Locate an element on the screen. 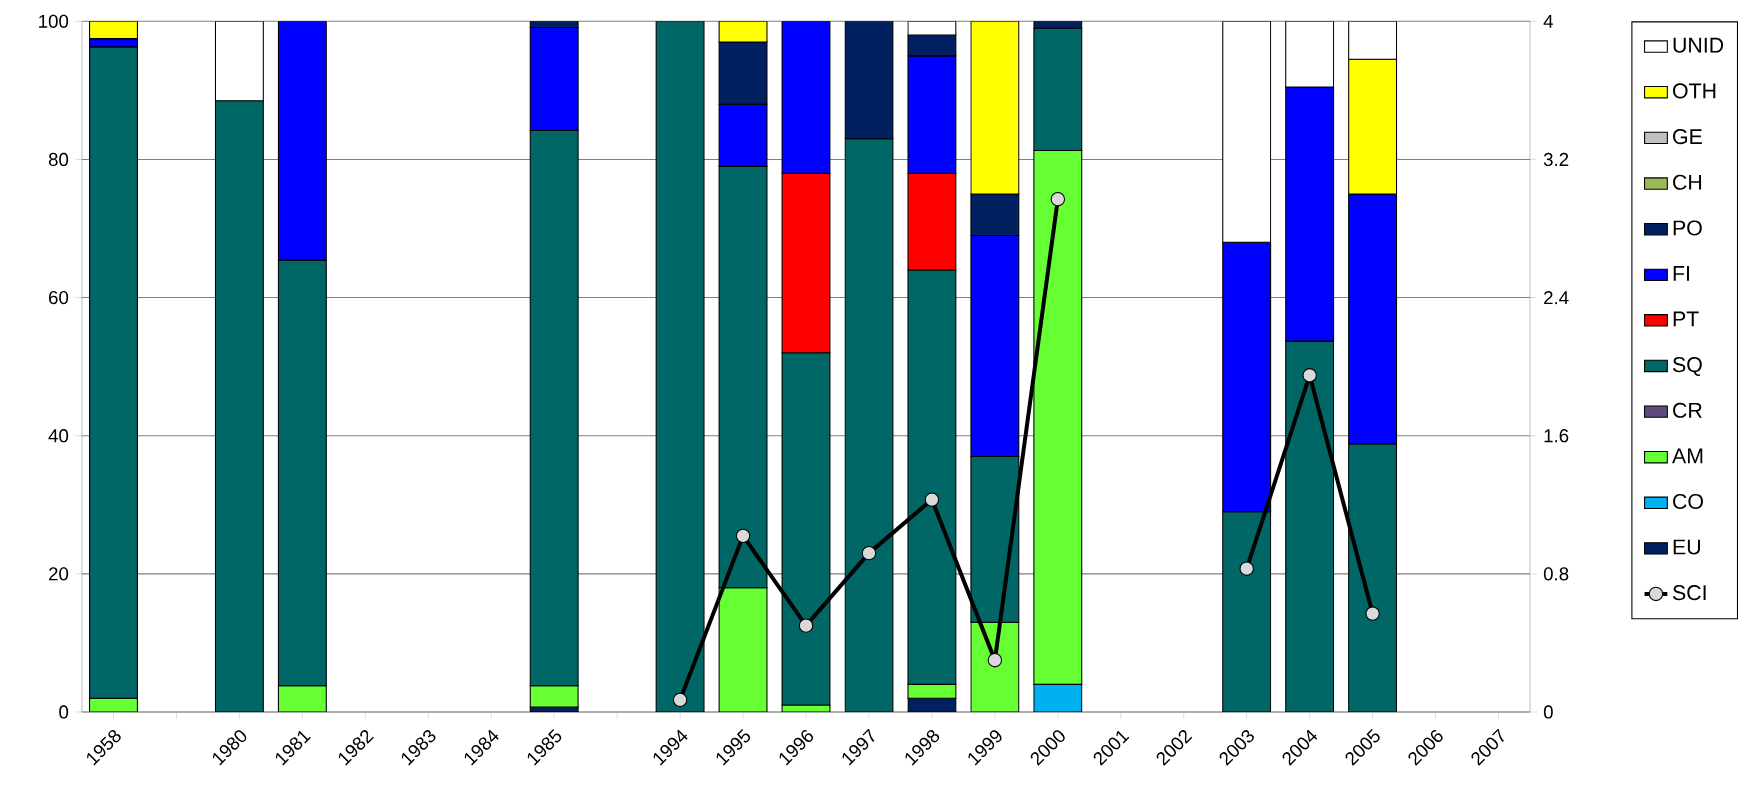 The image size is (1764, 799). legend-label: OTH is located at coordinates (1694, 91).